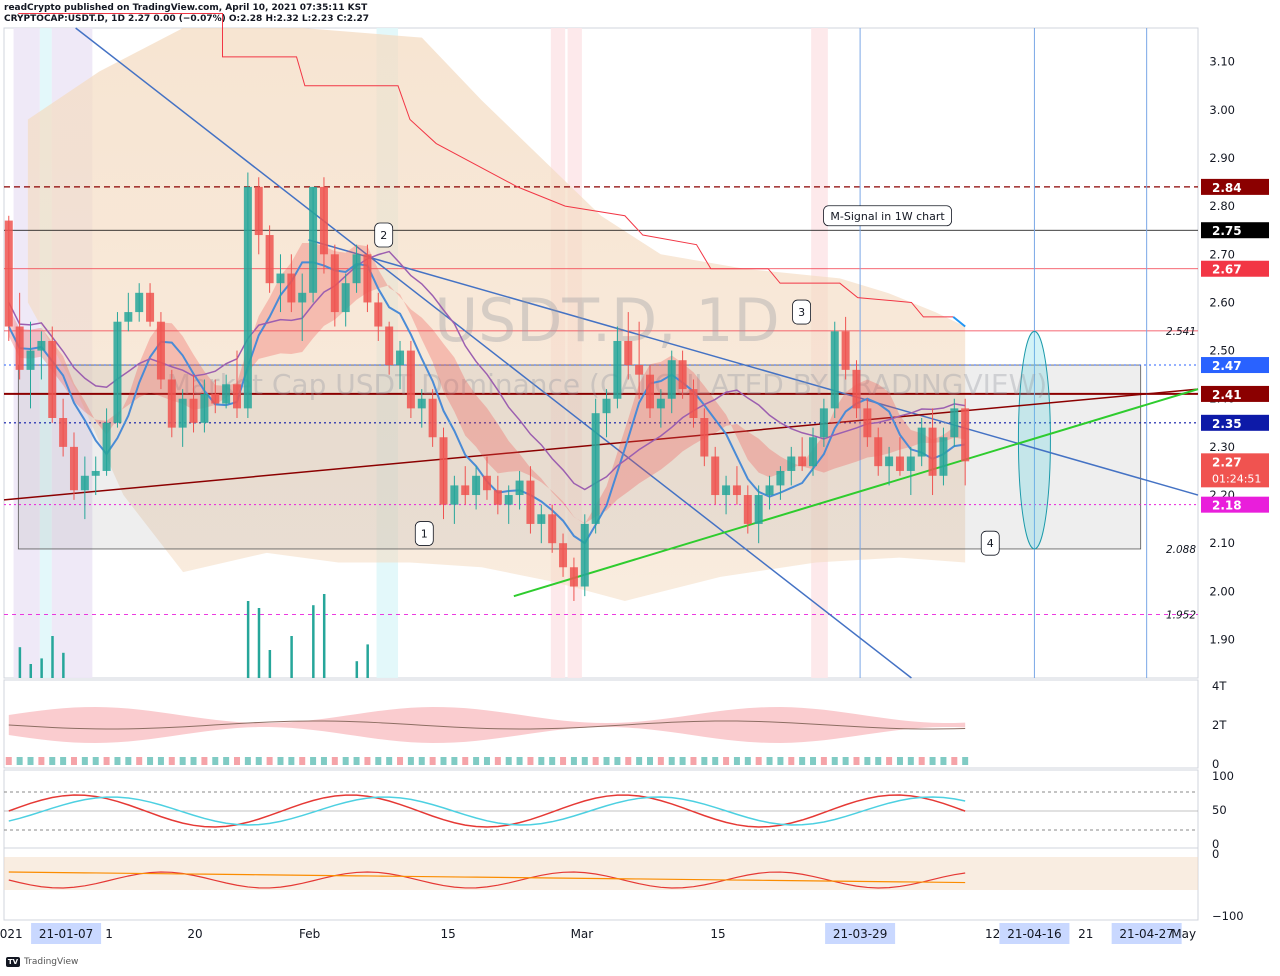 This screenshot has width=1280, height=976. I want to click on watermark-symbol: USDT.D, 1D, so click(607, 321).